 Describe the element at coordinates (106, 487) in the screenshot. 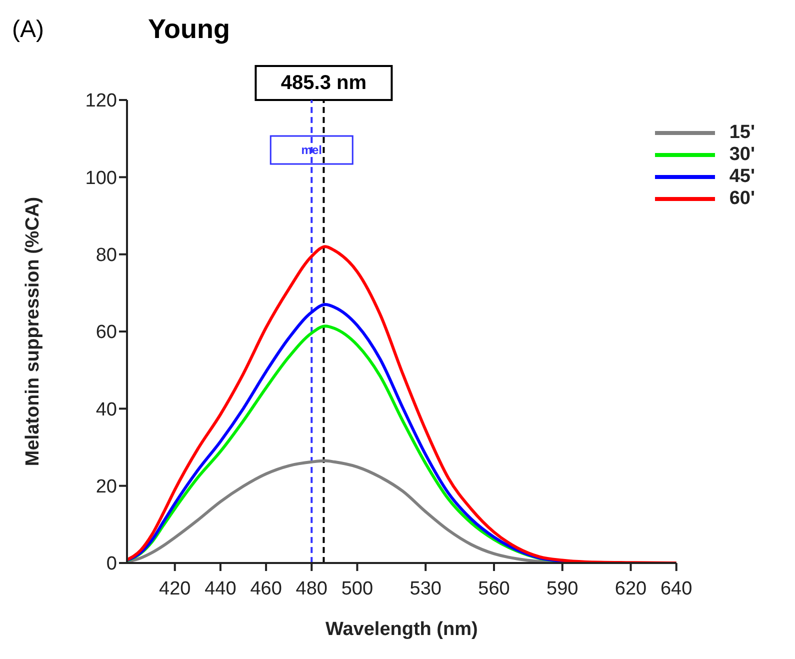

I see `y-tick-label: 20` at that location.